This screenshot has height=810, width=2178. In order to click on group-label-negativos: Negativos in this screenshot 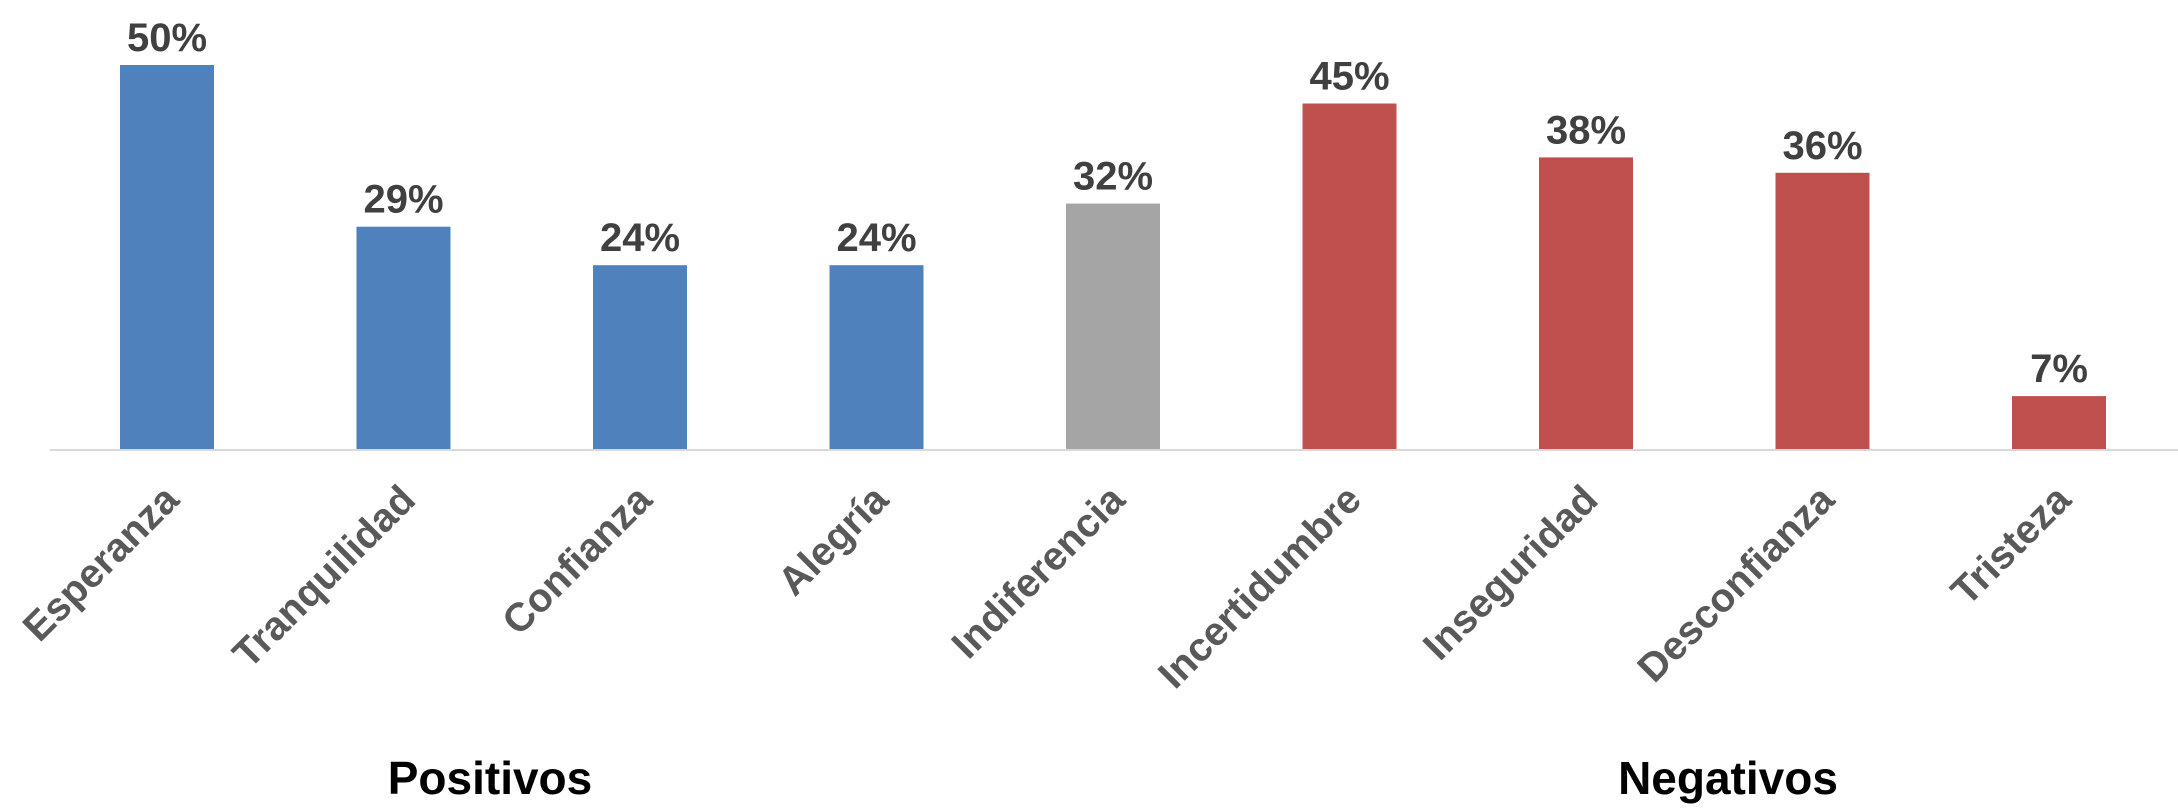, I will do `click(1728, 778)`.